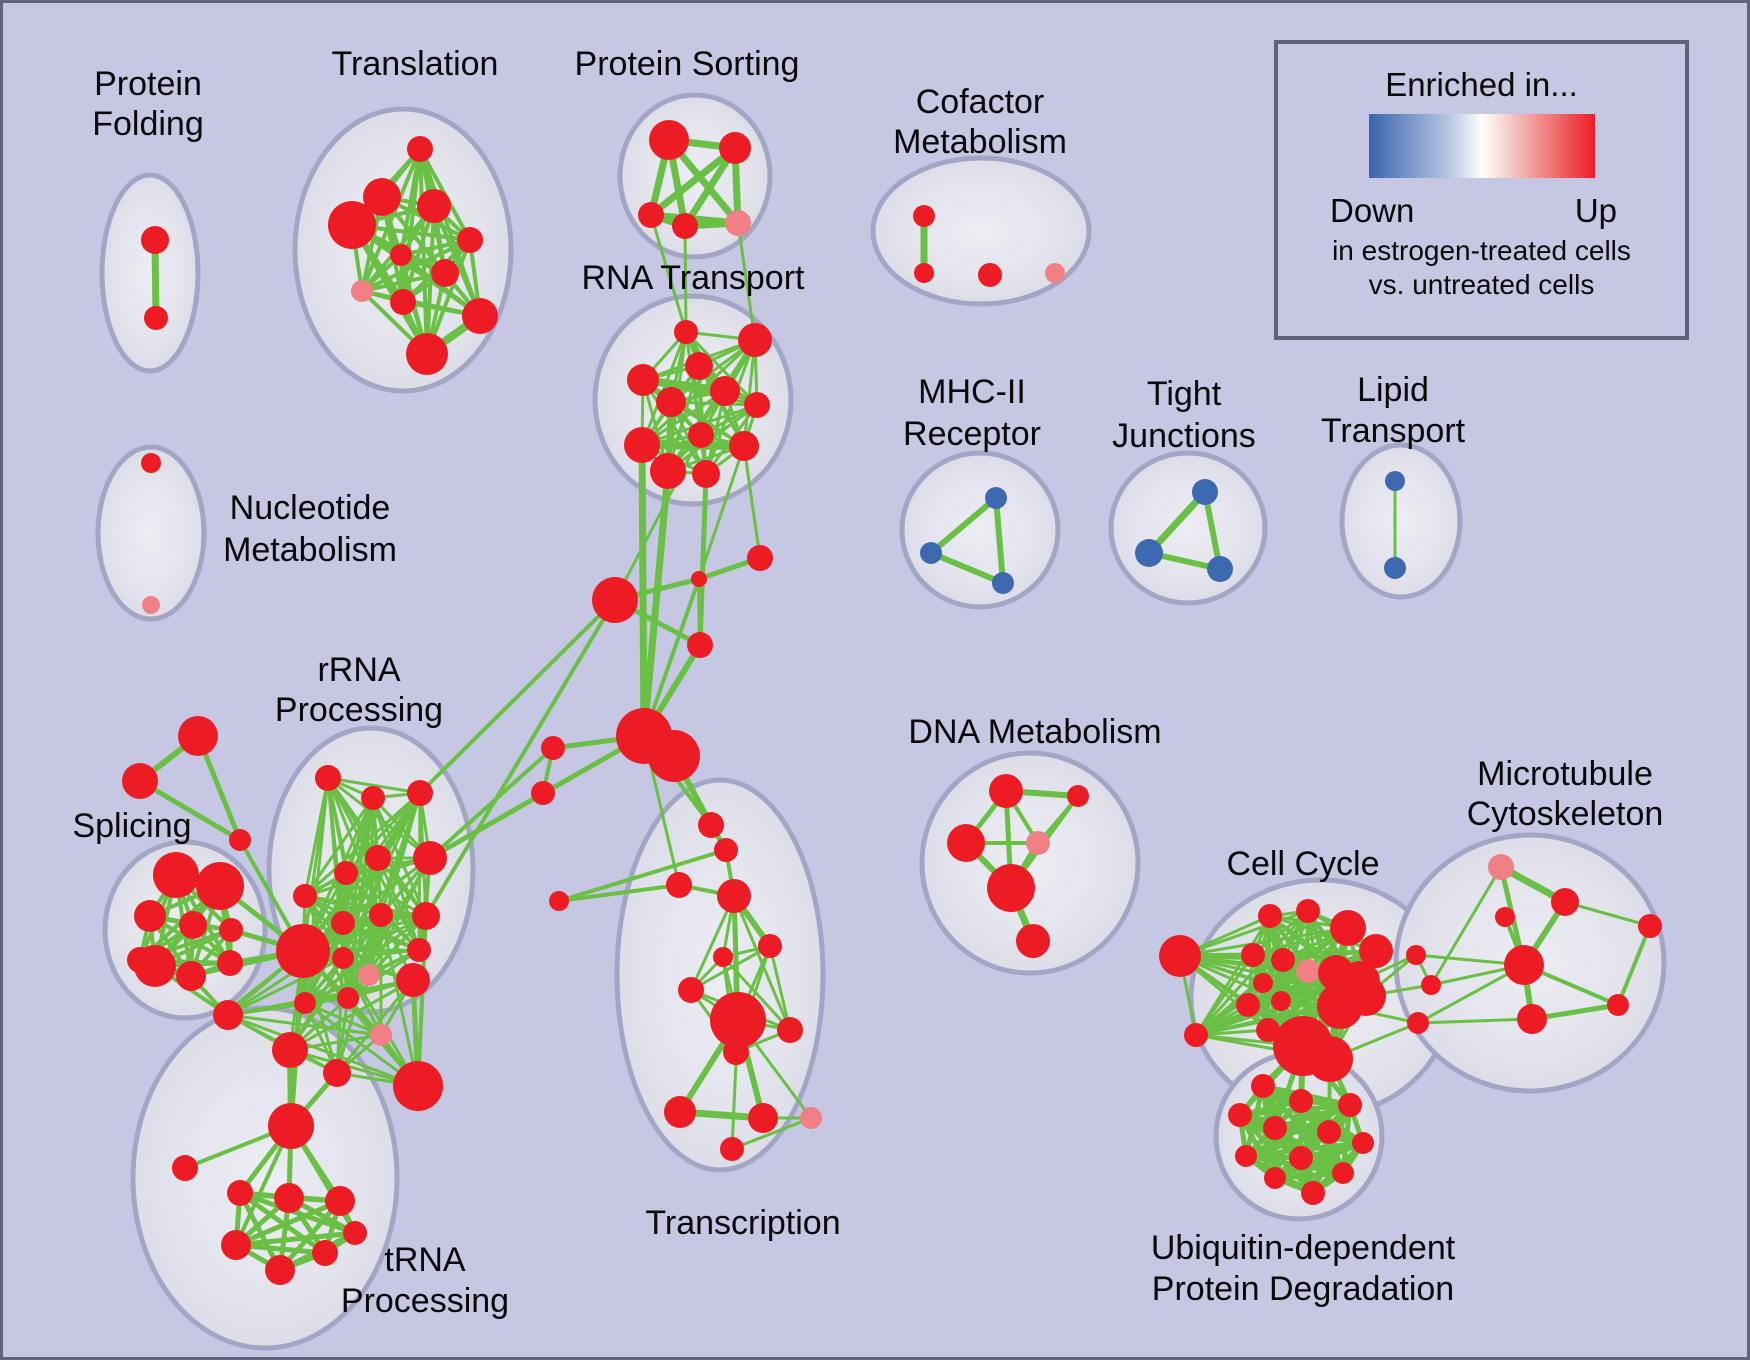 The height and width of the screenshot is (1360, 1750). Describe the element at coordinates (150, 273) in the screenshot. I see `cluster-protein-folding` at that location.